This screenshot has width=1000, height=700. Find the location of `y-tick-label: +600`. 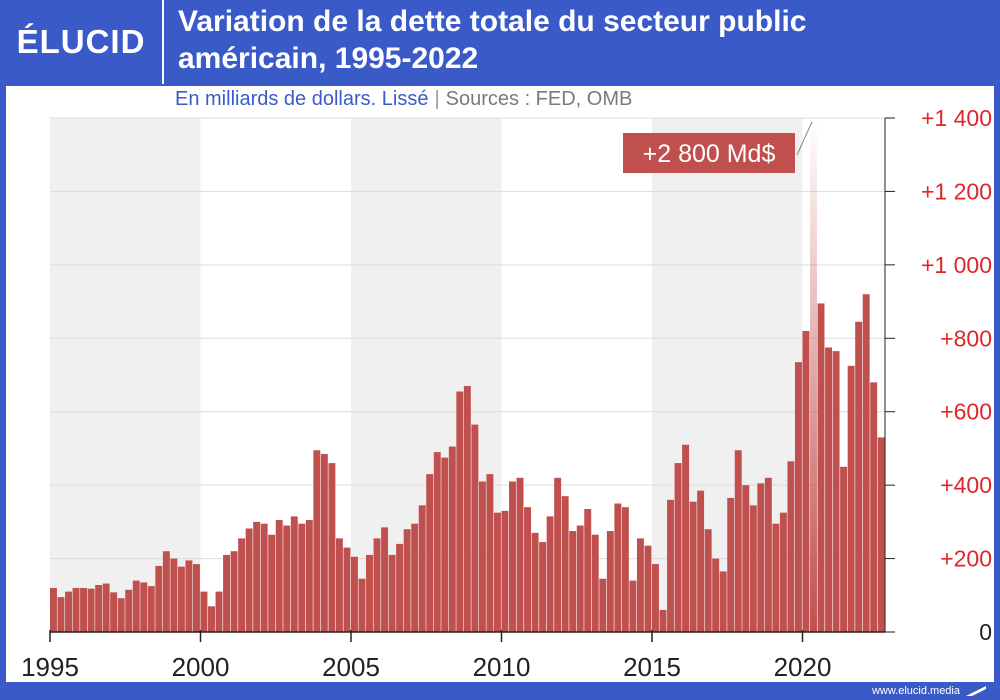

y-tick-label: +600 is located at coordinates (966, 412).